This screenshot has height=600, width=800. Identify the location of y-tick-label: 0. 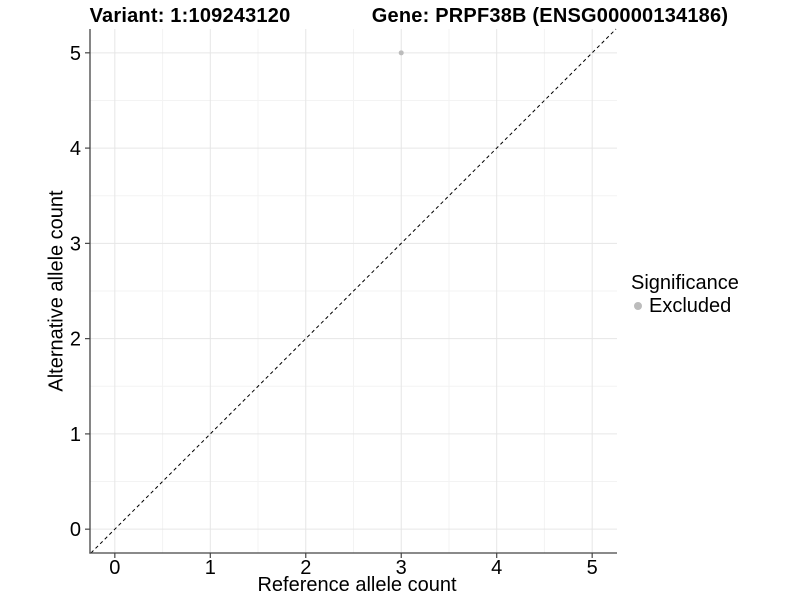
(75, 530).